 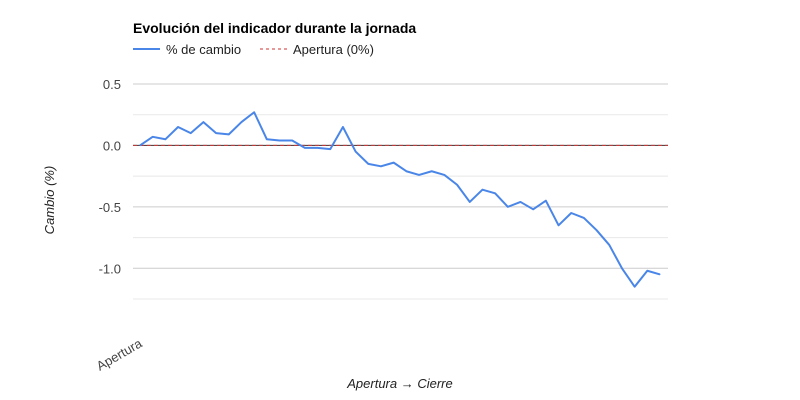 What do you see at coordinates (49, 200) in the screenshot?
I see `y-axis-title: Cambio (%)` at bounding box center [49, 200].